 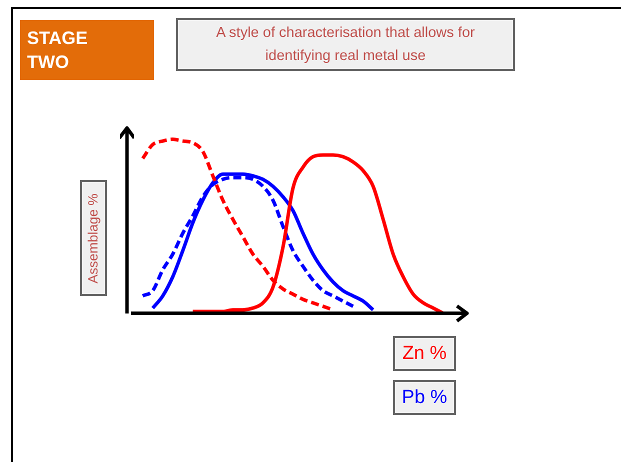 What do you see at coordinates (424, 353) in the screenshot?
I see `text: Zn %` at bounding box center [424, 353].